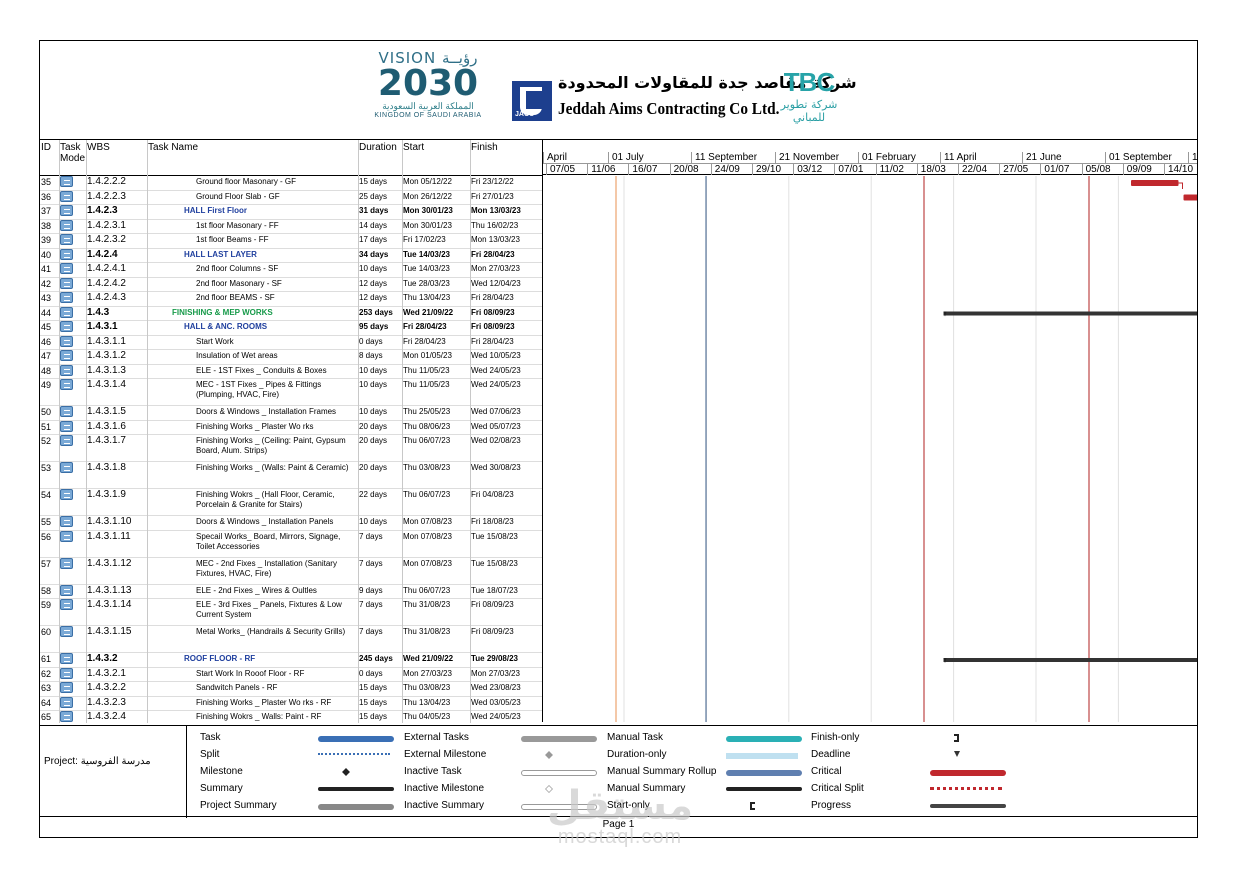 The image size is (1237, 875). I want to click on task-name: 2nd floor Masonary - SF, so click(239, 283).